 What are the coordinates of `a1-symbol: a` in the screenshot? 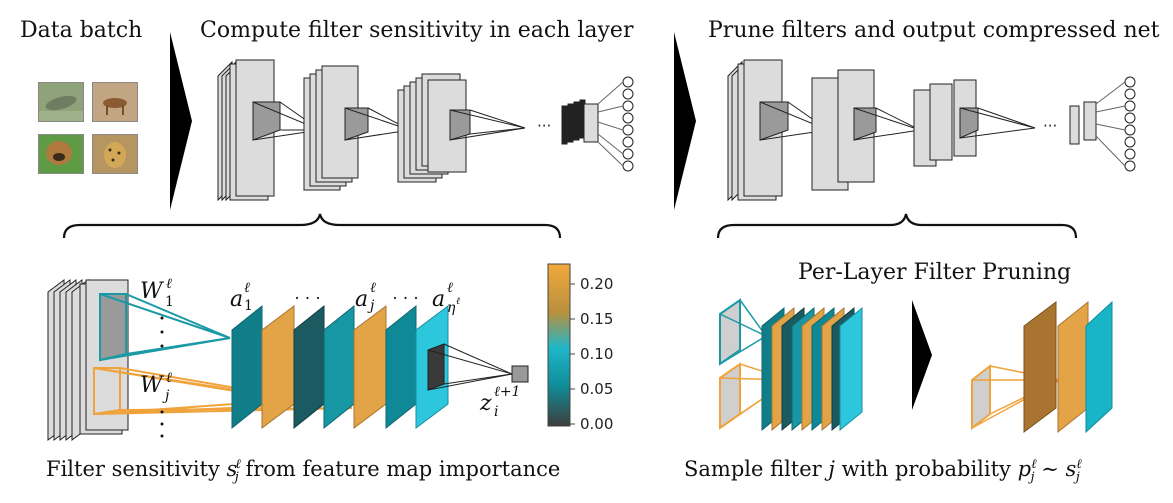 It's located at (236, 299).